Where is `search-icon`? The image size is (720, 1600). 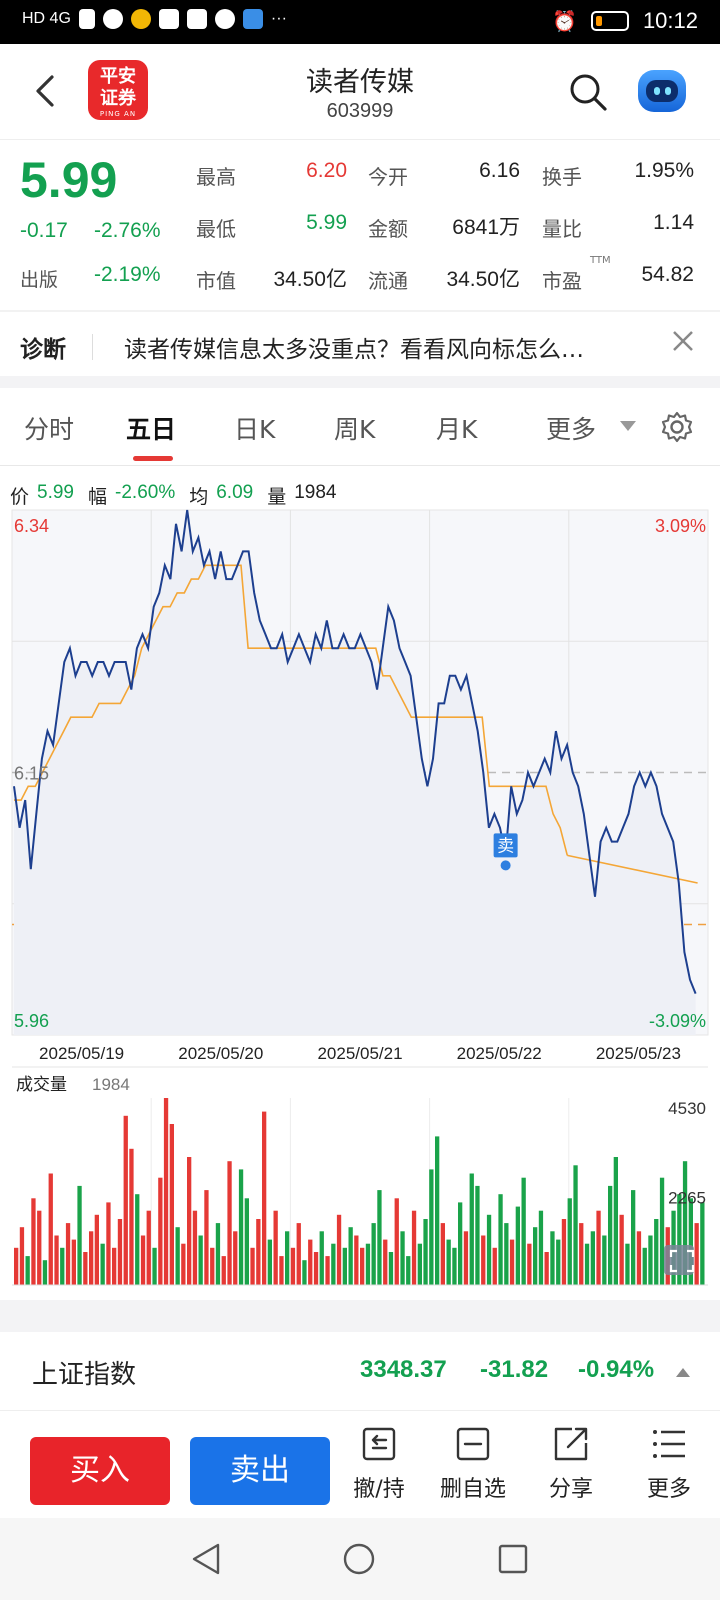
search-icon is located at coordinates (588, 92).